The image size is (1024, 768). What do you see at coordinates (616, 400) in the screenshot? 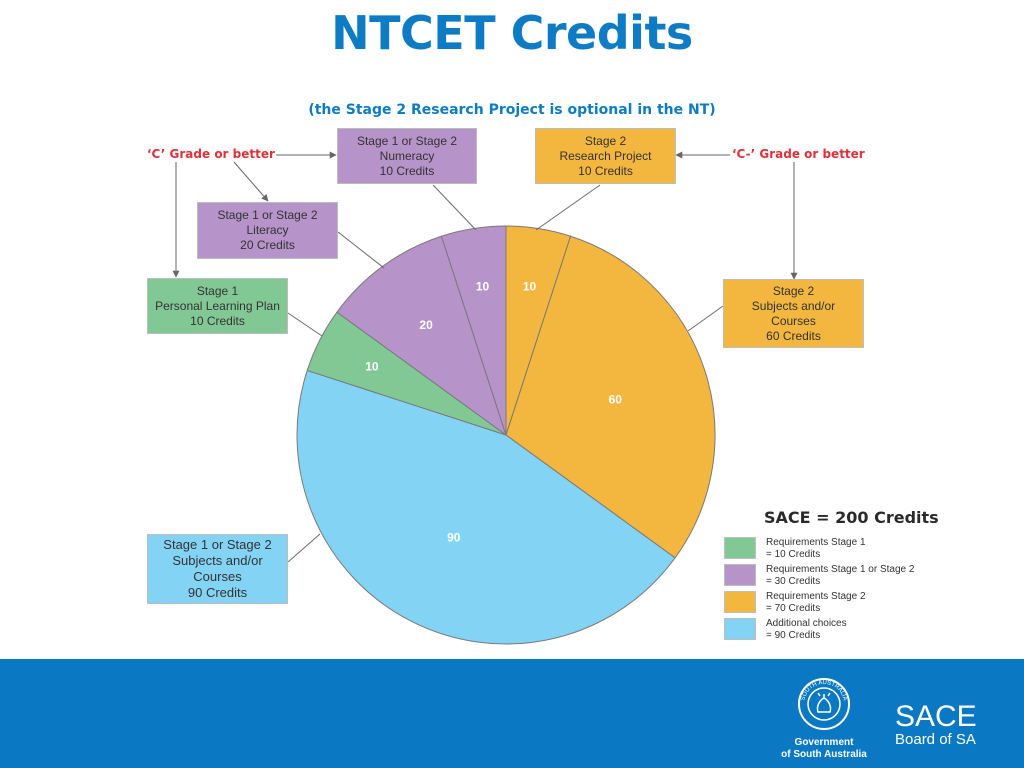
I see `pie-value-label-1: 60` at bounding box center [616, 400].